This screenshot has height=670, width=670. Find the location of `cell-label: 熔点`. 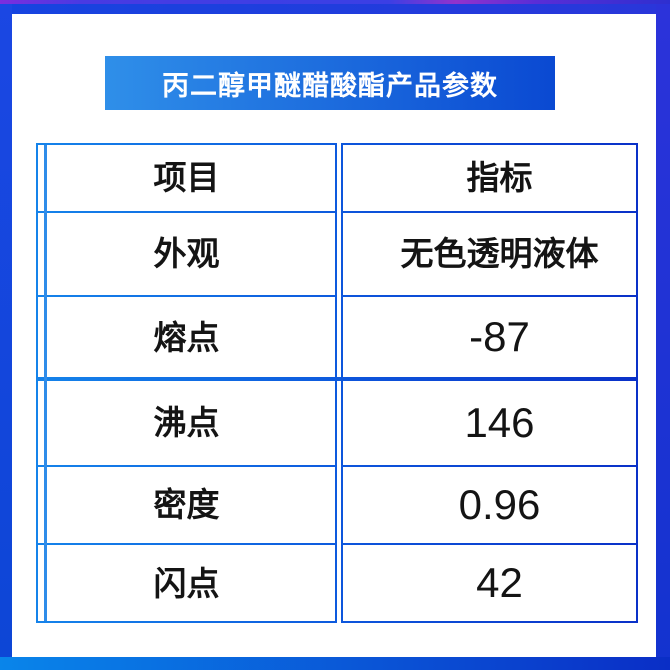

cell-label: 熔点 is located at coordinates (186, 337).